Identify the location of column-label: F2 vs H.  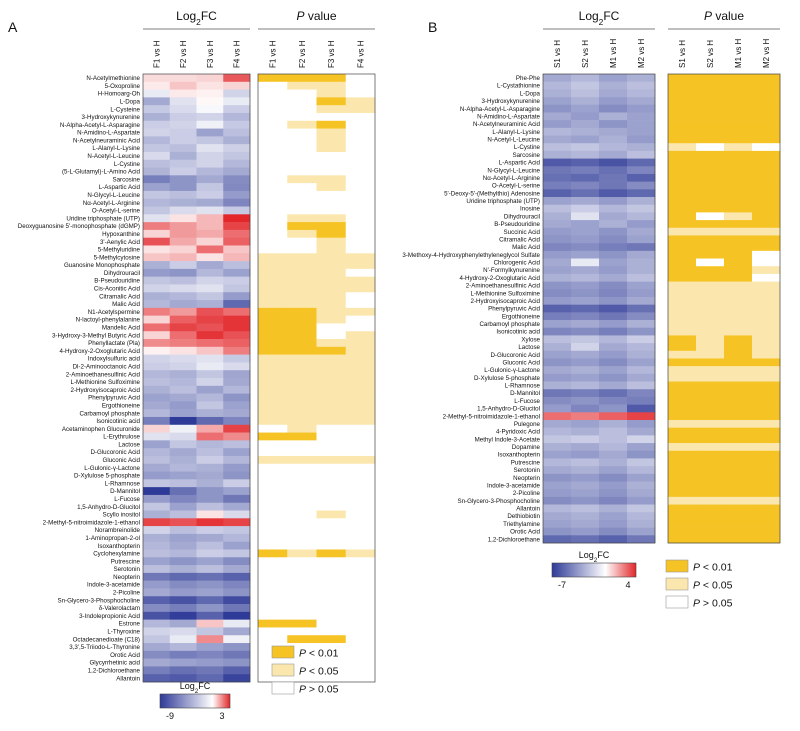
(302, 54).